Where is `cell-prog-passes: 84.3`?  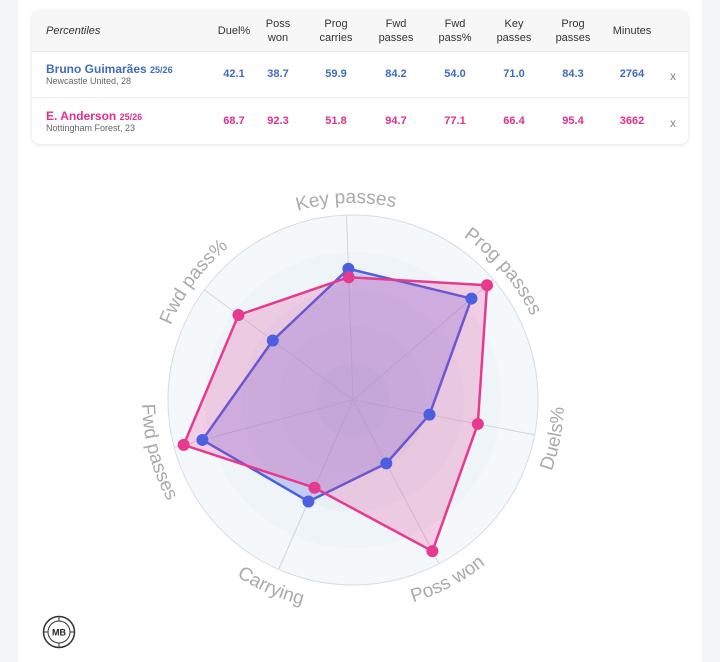
cell-prog-passes: 84.3 is located at coordinates (573, 74).